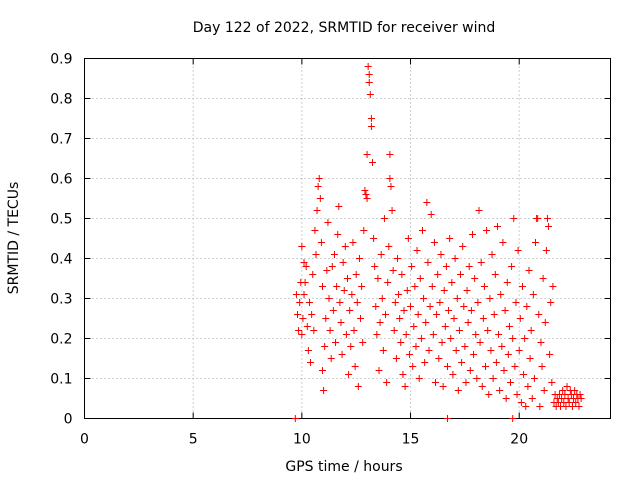  Describe the element at coordinates (61, 260) in the screenshot. I see `y-tick-label: 0.4` at that location.